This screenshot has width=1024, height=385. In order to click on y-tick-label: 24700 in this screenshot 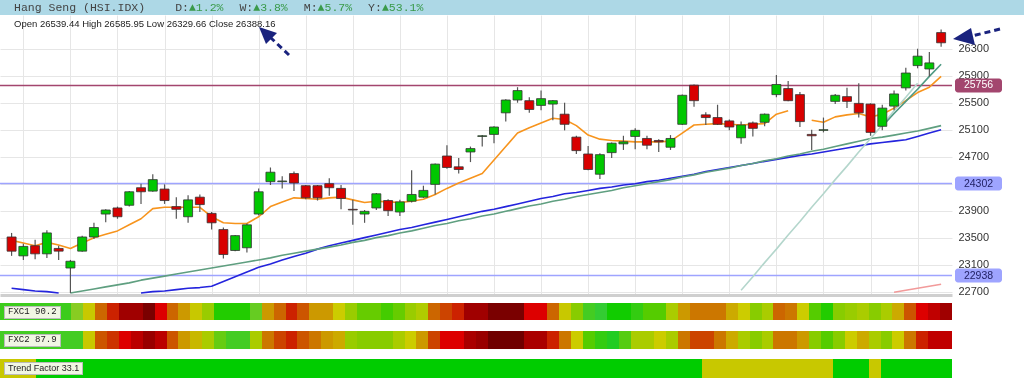, I will do `click(974, 156)`.